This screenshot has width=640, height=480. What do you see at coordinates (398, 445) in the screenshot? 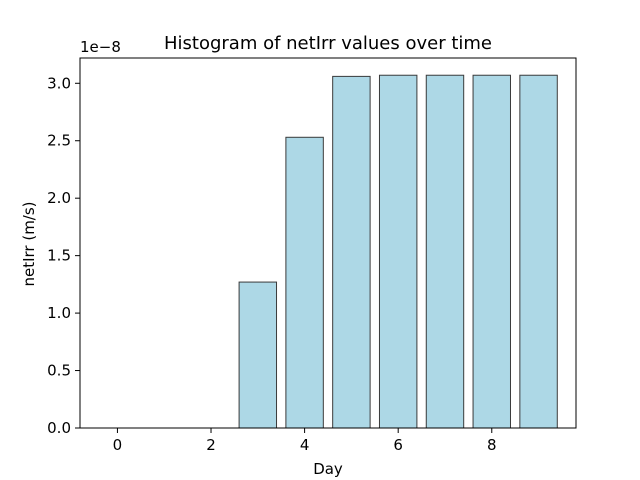
I see `x-tick-label: 6` at bounding box center [398, 445].